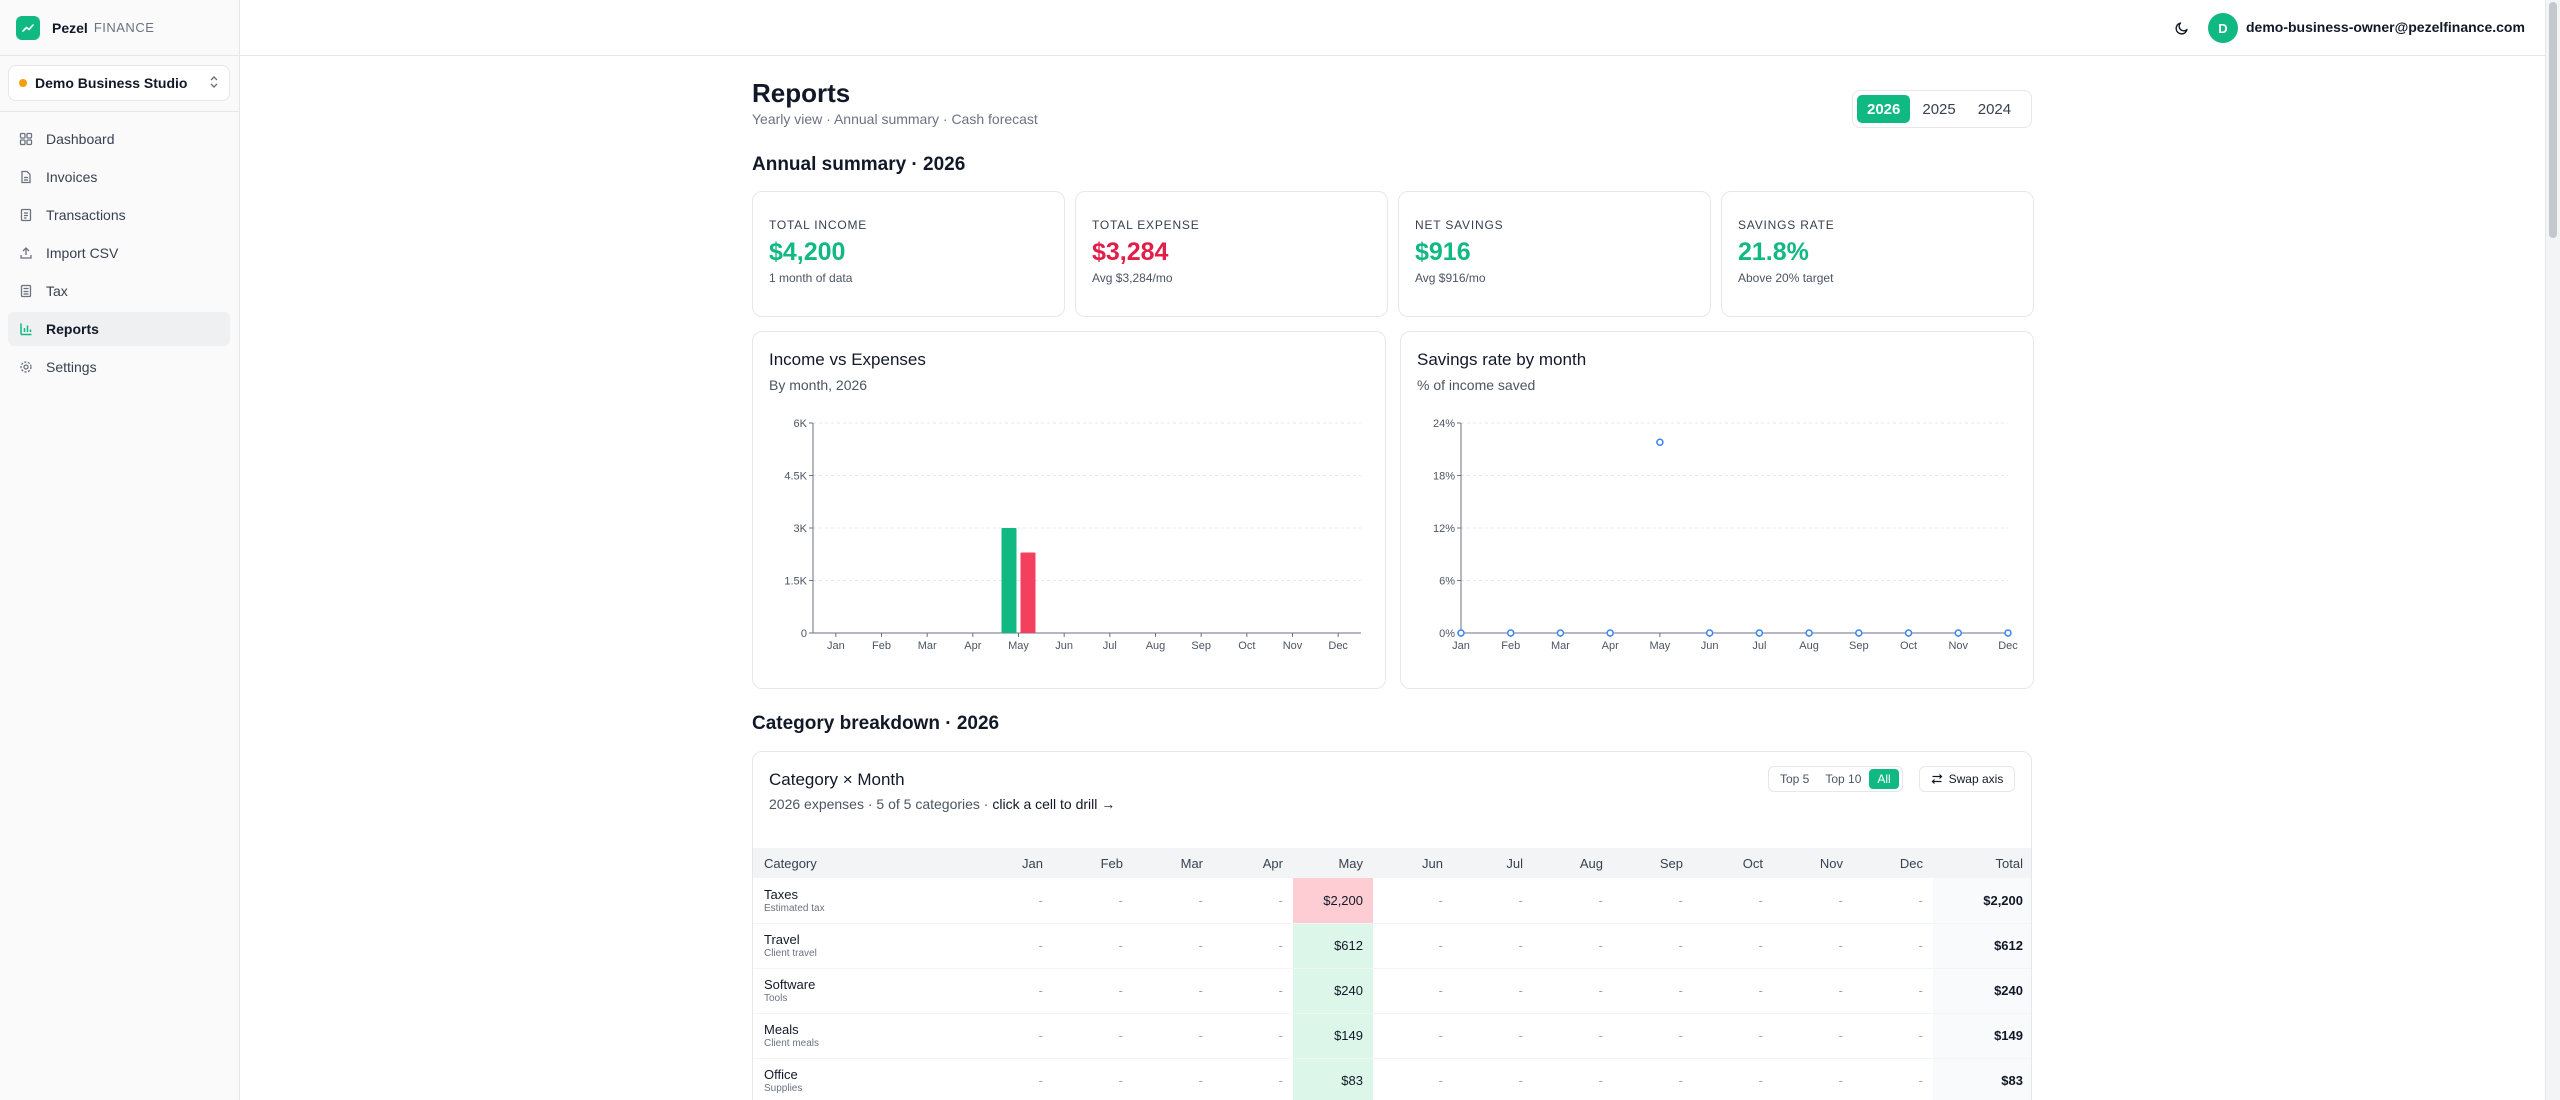  Describe the element at coordinates (1813, 863) in the screenshot. I see `column-header-nov: Nov` at that location.